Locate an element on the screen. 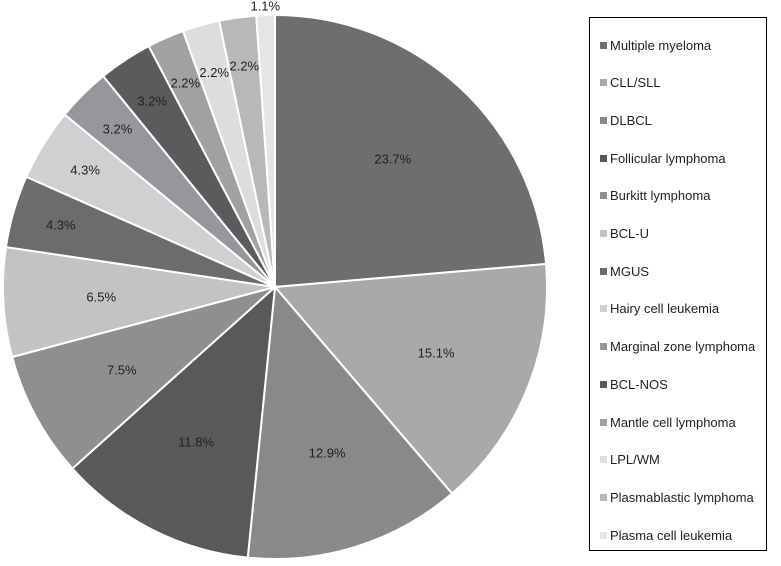 This screenshot has width=781, height=566. legend-label: LPL/WM is located at coordinates (635, 460).